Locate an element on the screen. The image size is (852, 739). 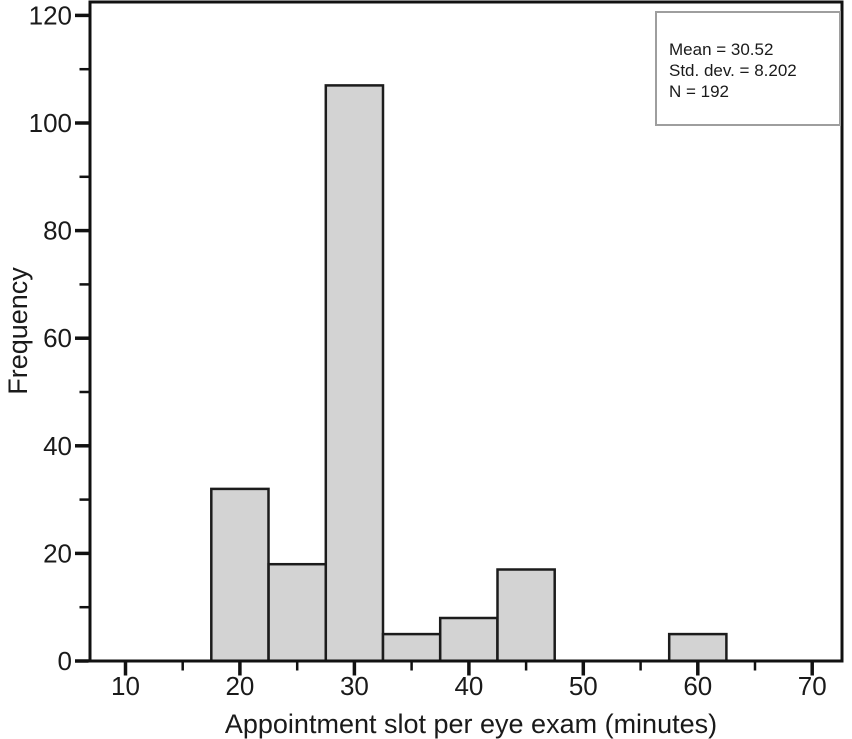
x-axis-title: Appointment slot per eye exam (minutes) is located at coordinates (471, 724).